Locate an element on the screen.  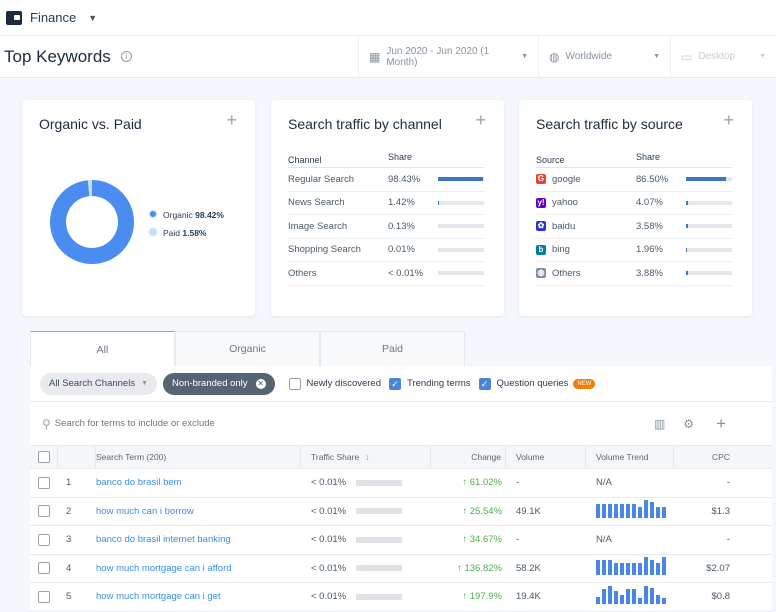
yahoo-icon: y! is located at coordinates (541, 202).